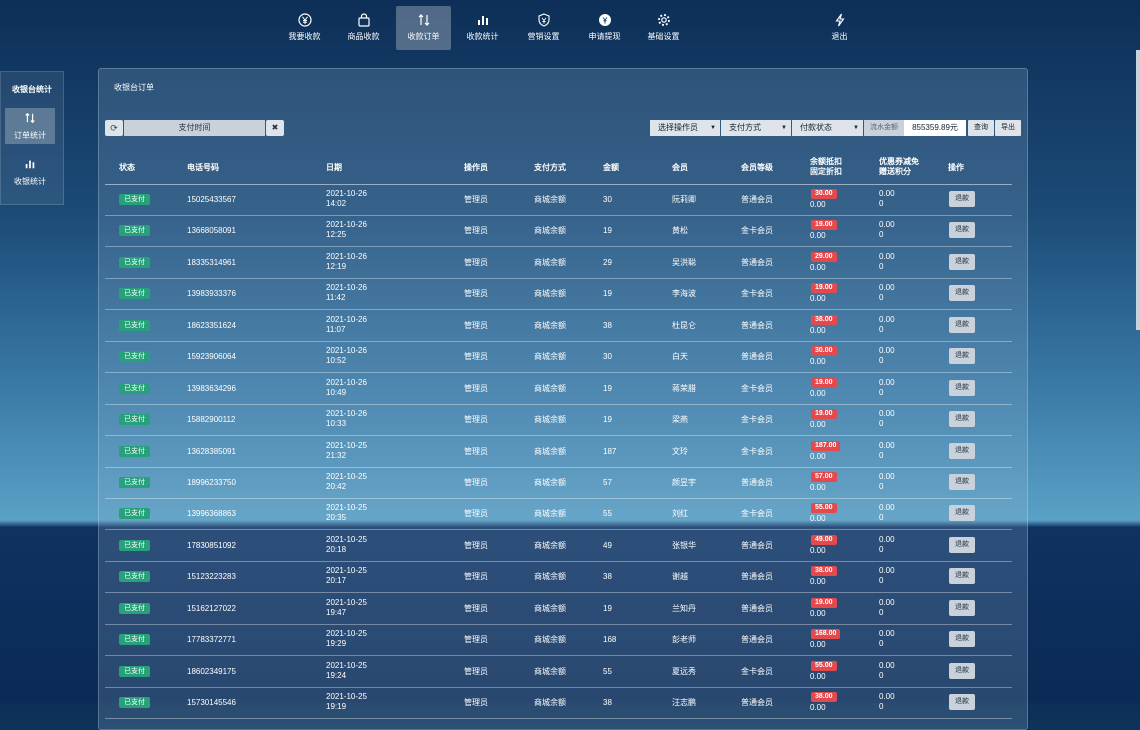  What do you see at coordinates (899, 161) in the screenshot?
I see `col-coupon: 优惠券减免` at bounding box center [899, 161].